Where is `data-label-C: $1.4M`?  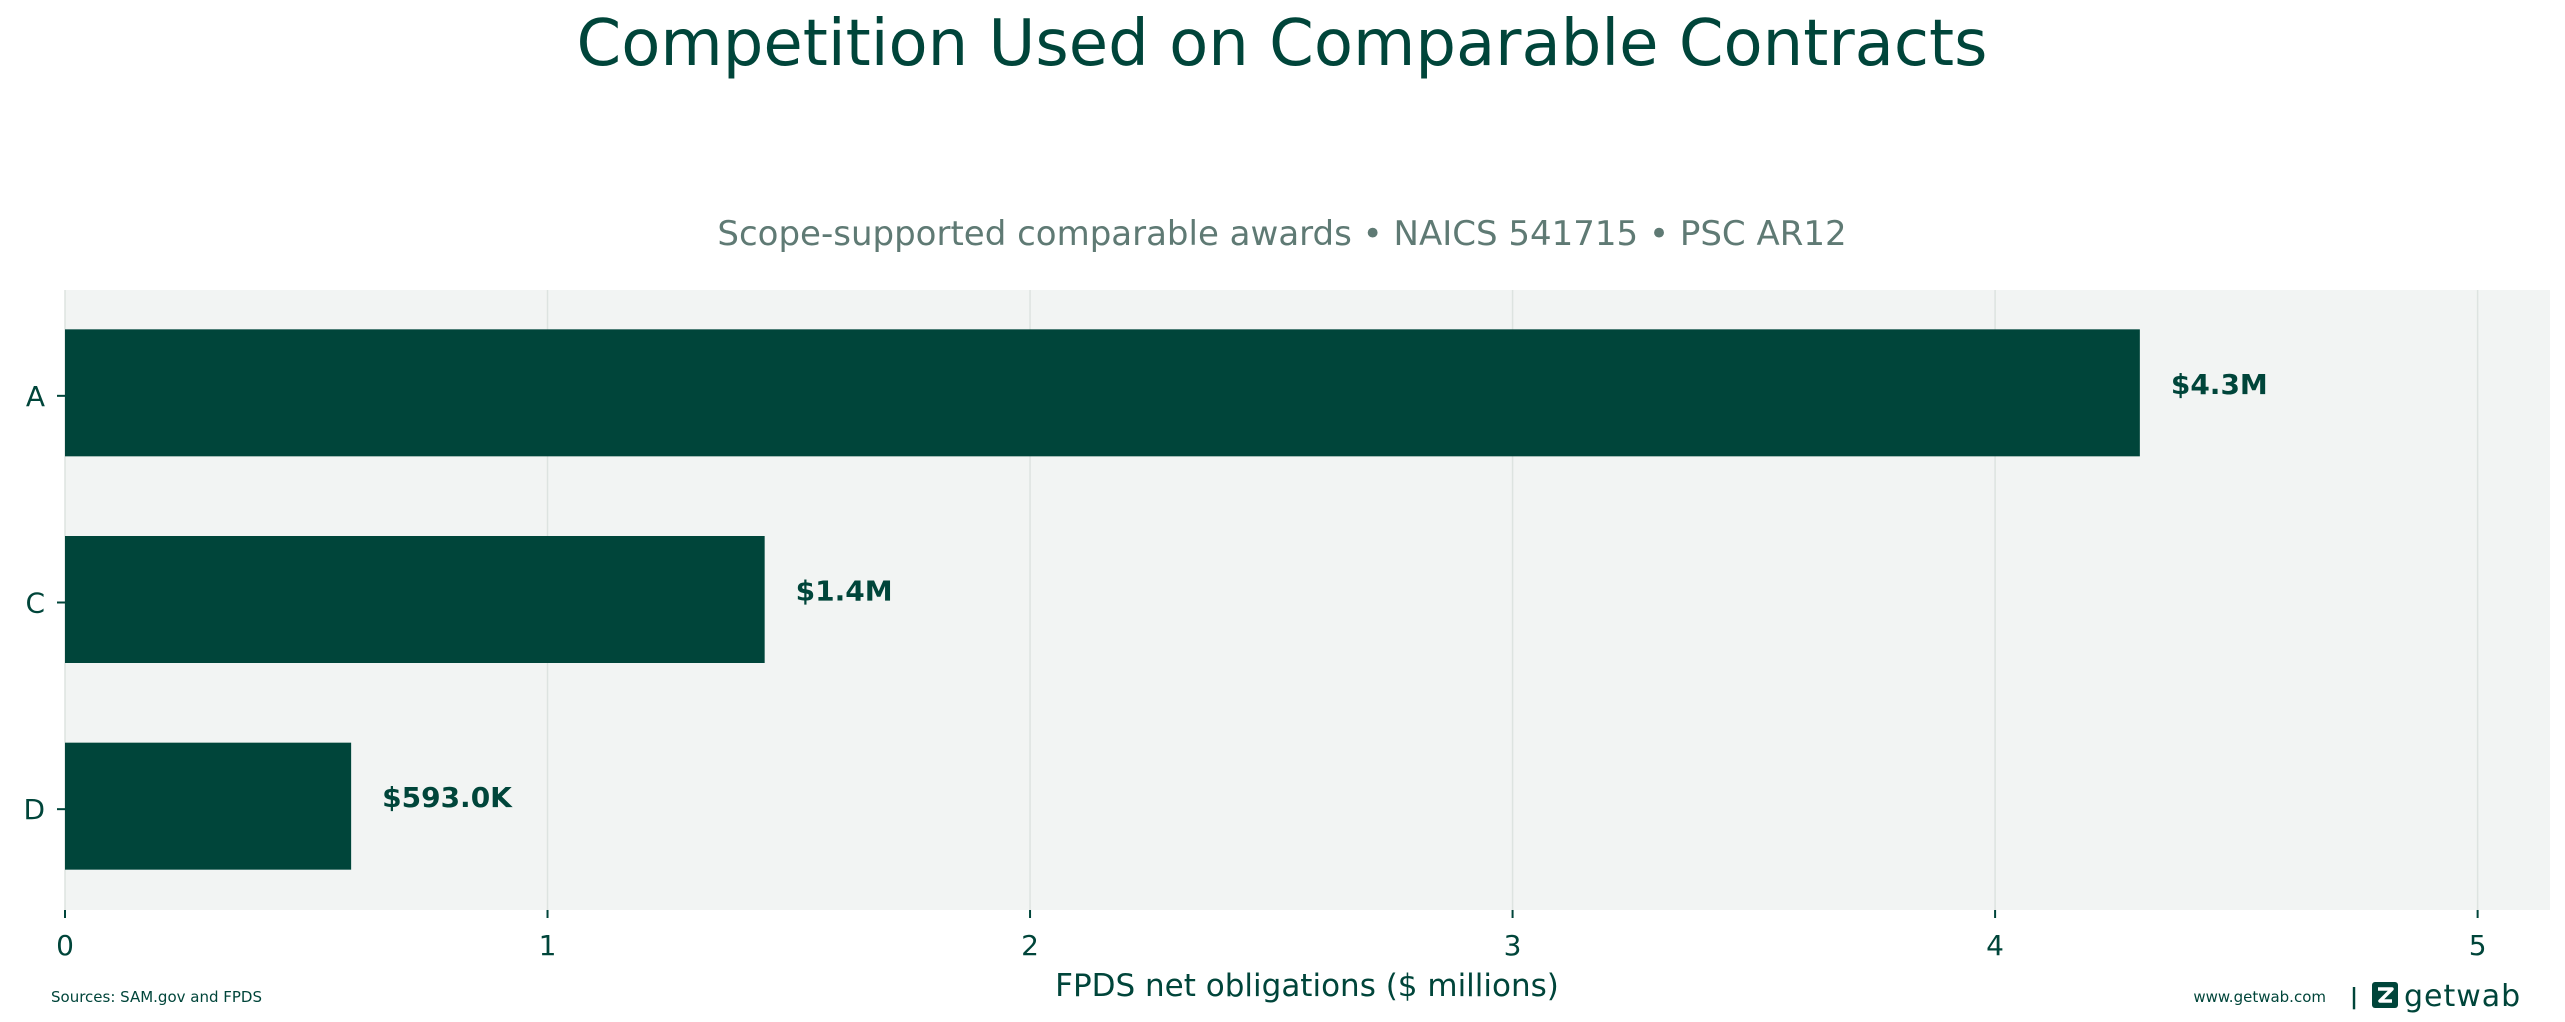
data-label-C: $1.4M is located at coordinates (844, 591).